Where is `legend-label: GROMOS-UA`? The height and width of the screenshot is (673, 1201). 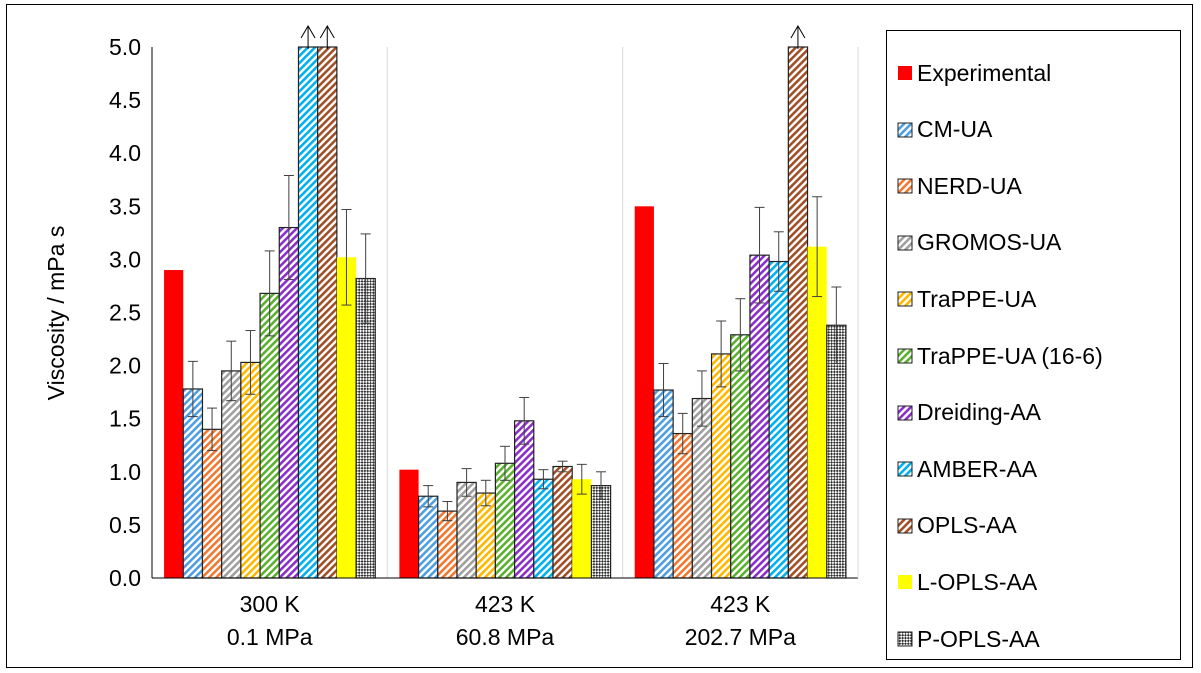
legend-label: GROMOS-UA is located at coordinates (989, 242).